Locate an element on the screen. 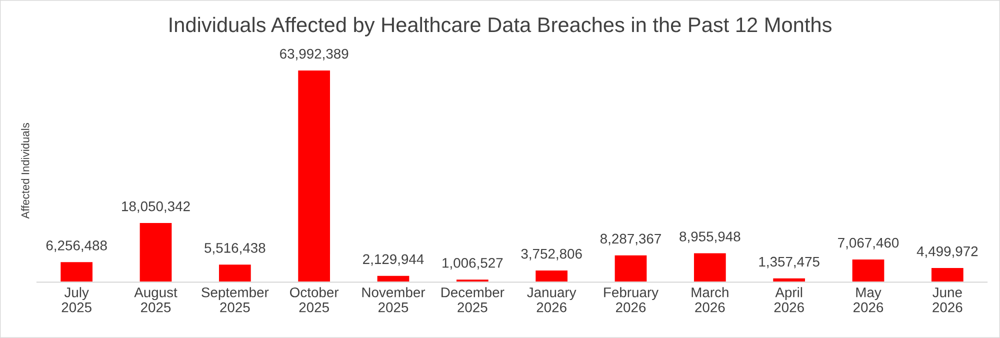  data-label: 18,050,342 is located at coordinates (156, 207).